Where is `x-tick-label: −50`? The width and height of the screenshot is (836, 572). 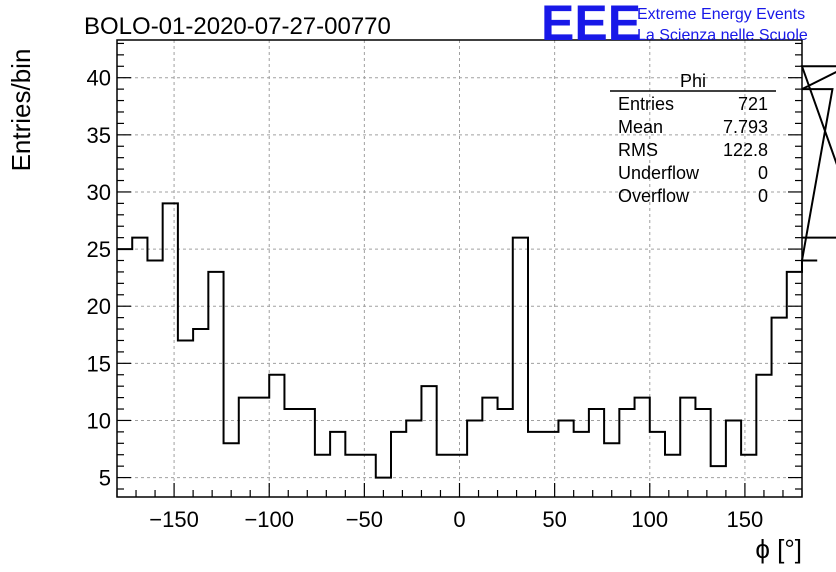
x-tick-label: −50 is located at coordinates (364, 519).